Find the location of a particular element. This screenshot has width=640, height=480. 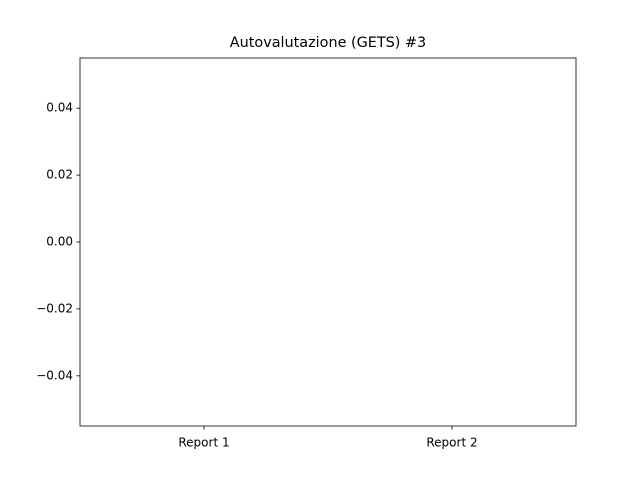

y-tick-label: 0.02 is located at coordinates (59, 175).